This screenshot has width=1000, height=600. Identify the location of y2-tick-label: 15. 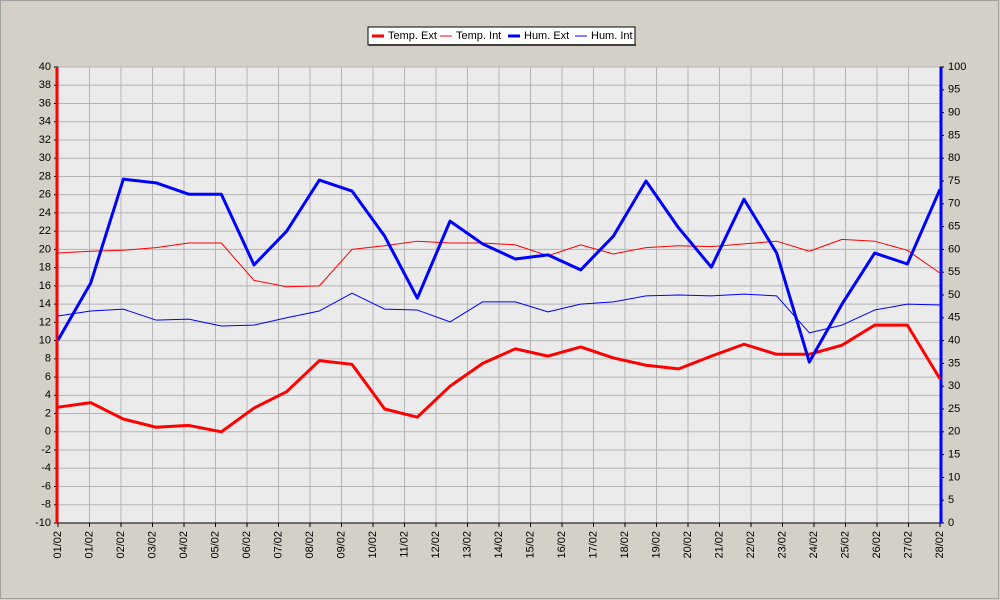
(954, 455).